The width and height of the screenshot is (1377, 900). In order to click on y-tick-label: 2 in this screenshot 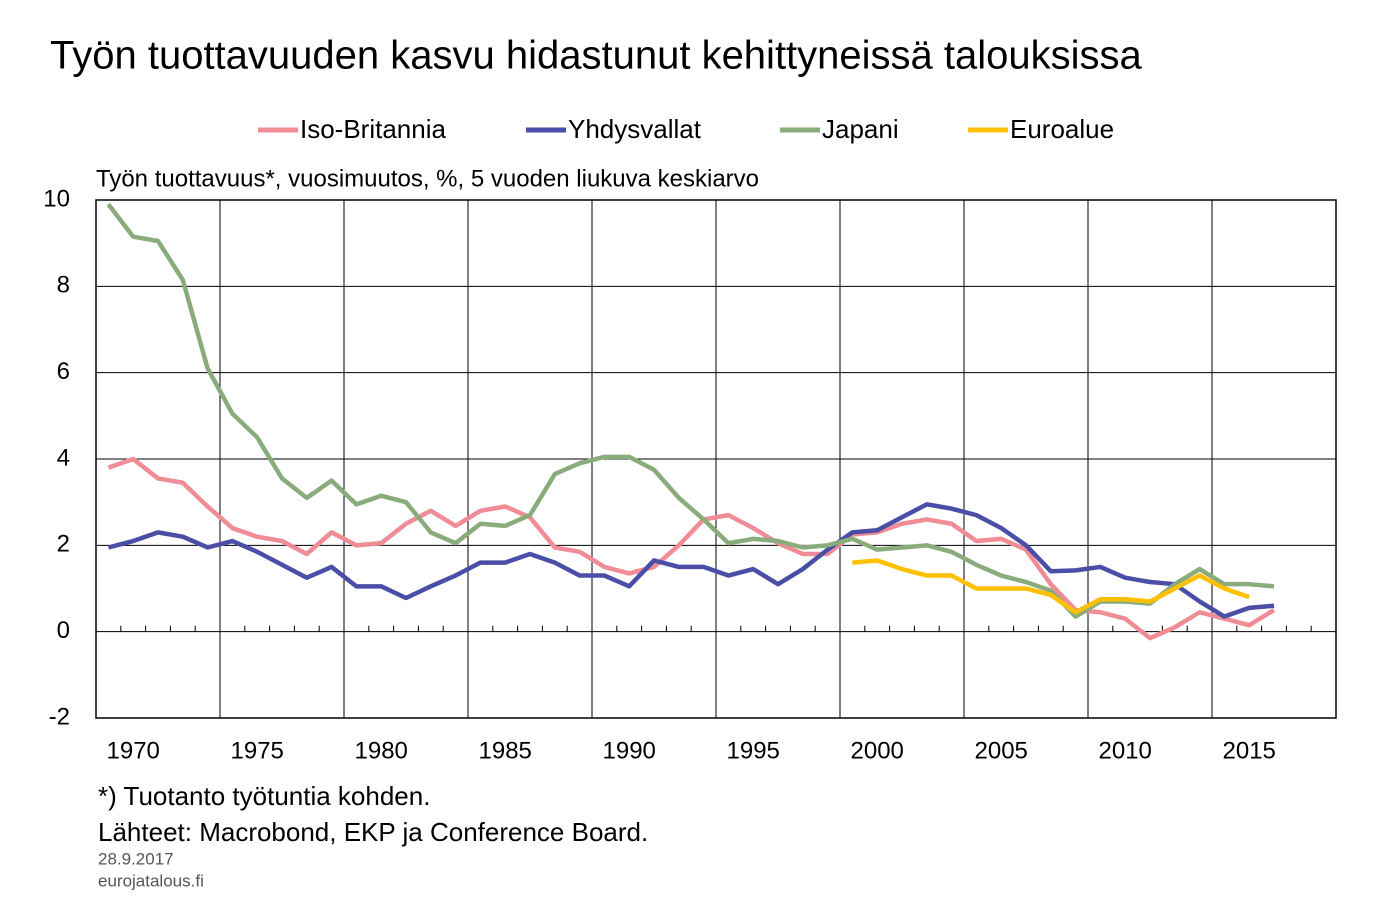, I will do `click(63, 544)`.